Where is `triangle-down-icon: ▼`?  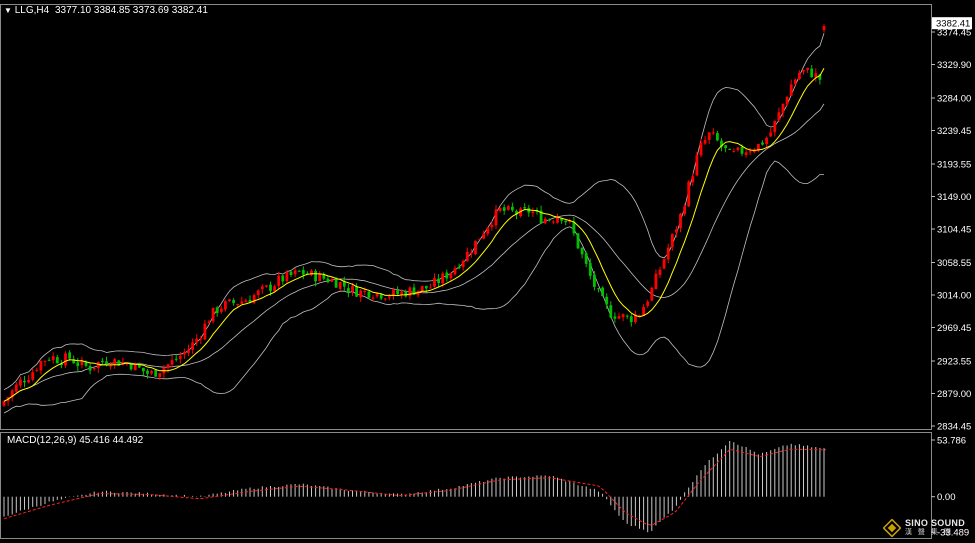 triangle-down-icon: ▼ is located at coordinates (8, 10).